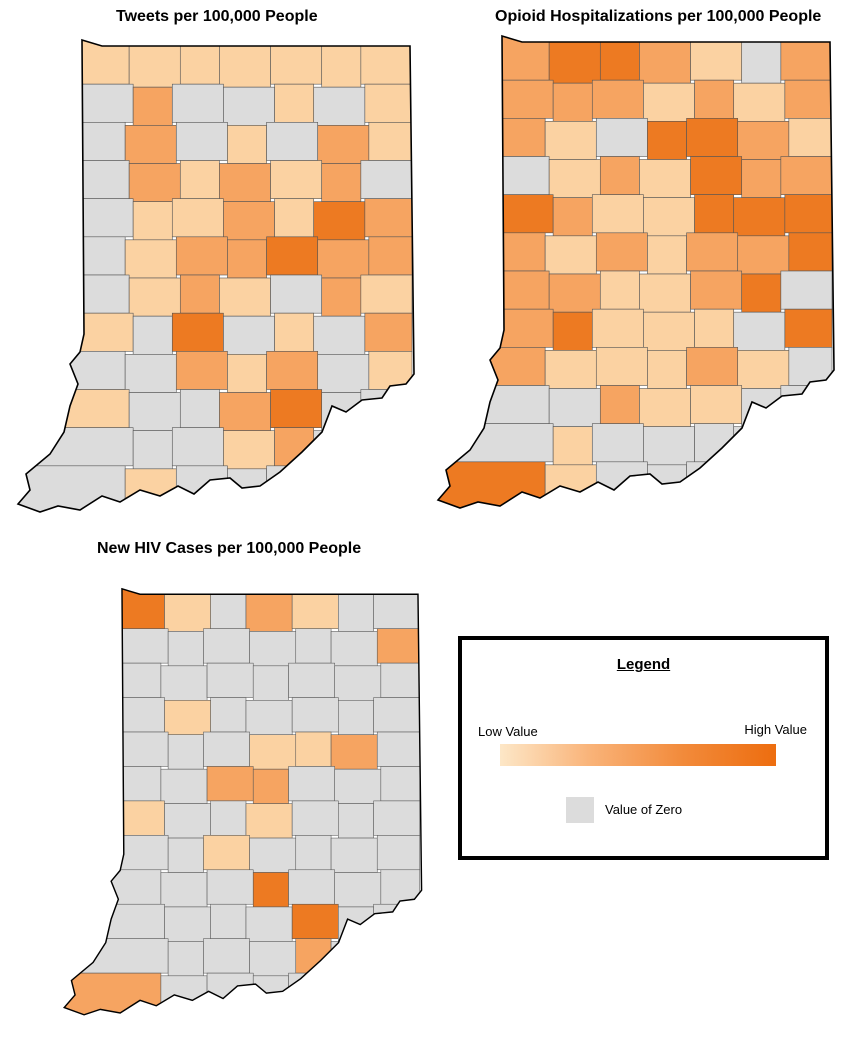 The image size is (851, 1050). What do you see at coordinates (580, 810) in the screenshot?
I see `legend-zero-swatch` at bounding box center [580, 810].